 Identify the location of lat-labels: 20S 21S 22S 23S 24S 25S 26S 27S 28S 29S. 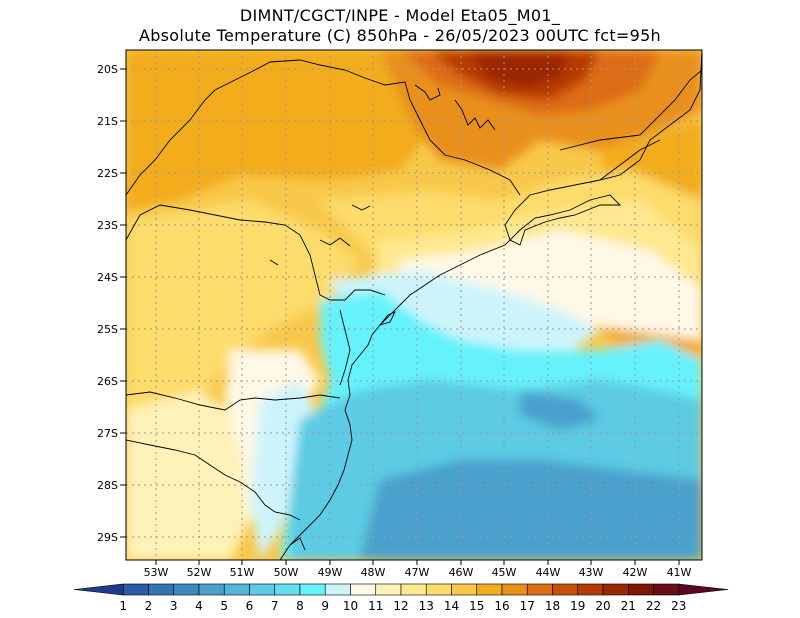
(107, 303).